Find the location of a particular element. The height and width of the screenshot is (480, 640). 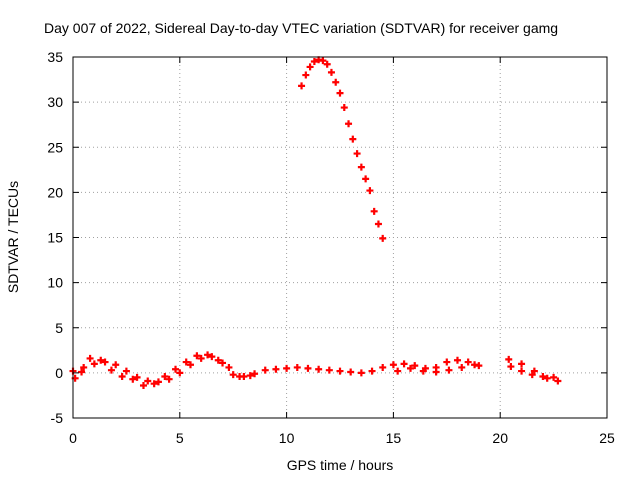

x-tick-label: 25 is located at coordinates (607, 438).